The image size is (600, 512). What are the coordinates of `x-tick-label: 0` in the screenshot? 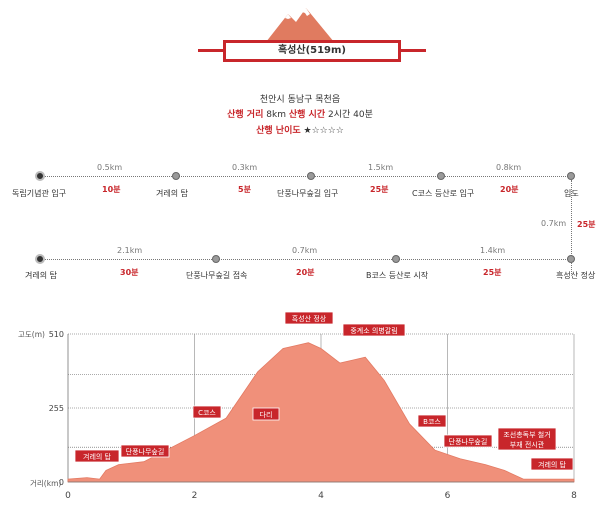 It's located at (68, 496).